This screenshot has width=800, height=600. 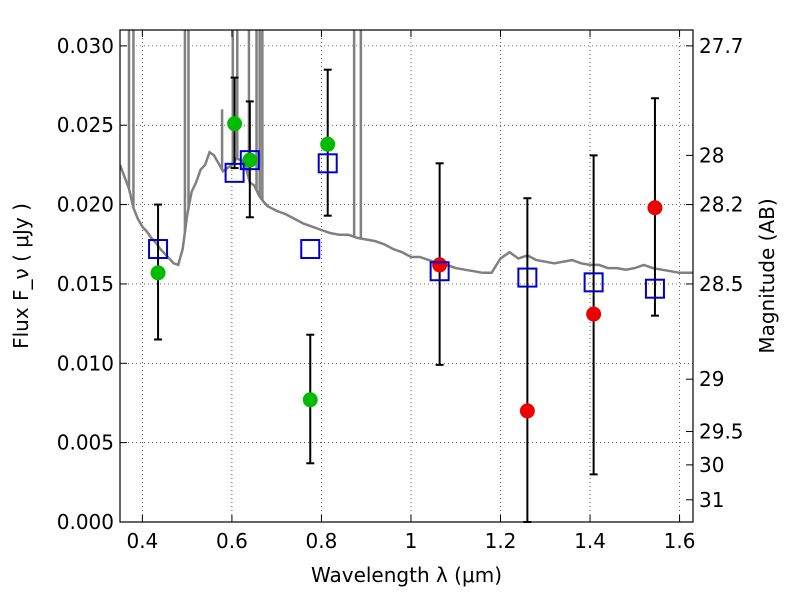 What do you see at coordinates (411, 541) in the screenshot?
I see `x-tick-label: 1` at bounding box center [411, 541].